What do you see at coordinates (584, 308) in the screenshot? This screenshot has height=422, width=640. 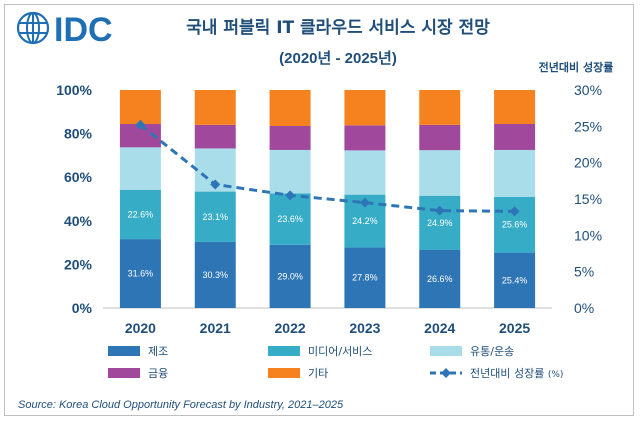 I see `y2-tick-label: 0%` at bounding box center [584, 308].